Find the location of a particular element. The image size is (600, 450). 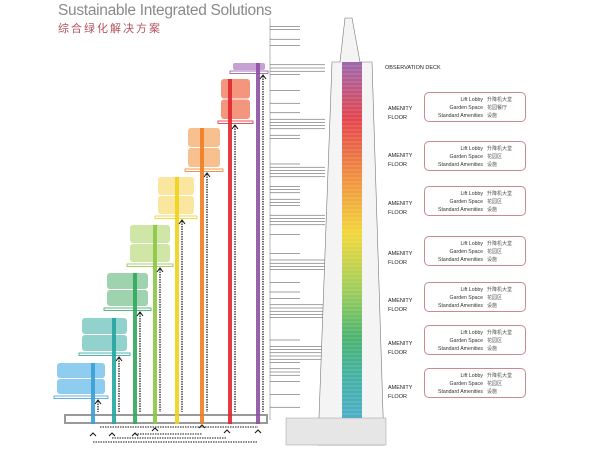

circulation-path is located at coordinates (175, 434).